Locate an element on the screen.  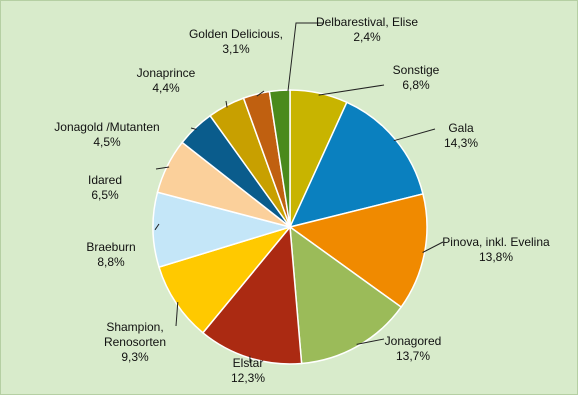
slice-label-11: Golden Delicious,3,1% is located at coordinates (236, 41).